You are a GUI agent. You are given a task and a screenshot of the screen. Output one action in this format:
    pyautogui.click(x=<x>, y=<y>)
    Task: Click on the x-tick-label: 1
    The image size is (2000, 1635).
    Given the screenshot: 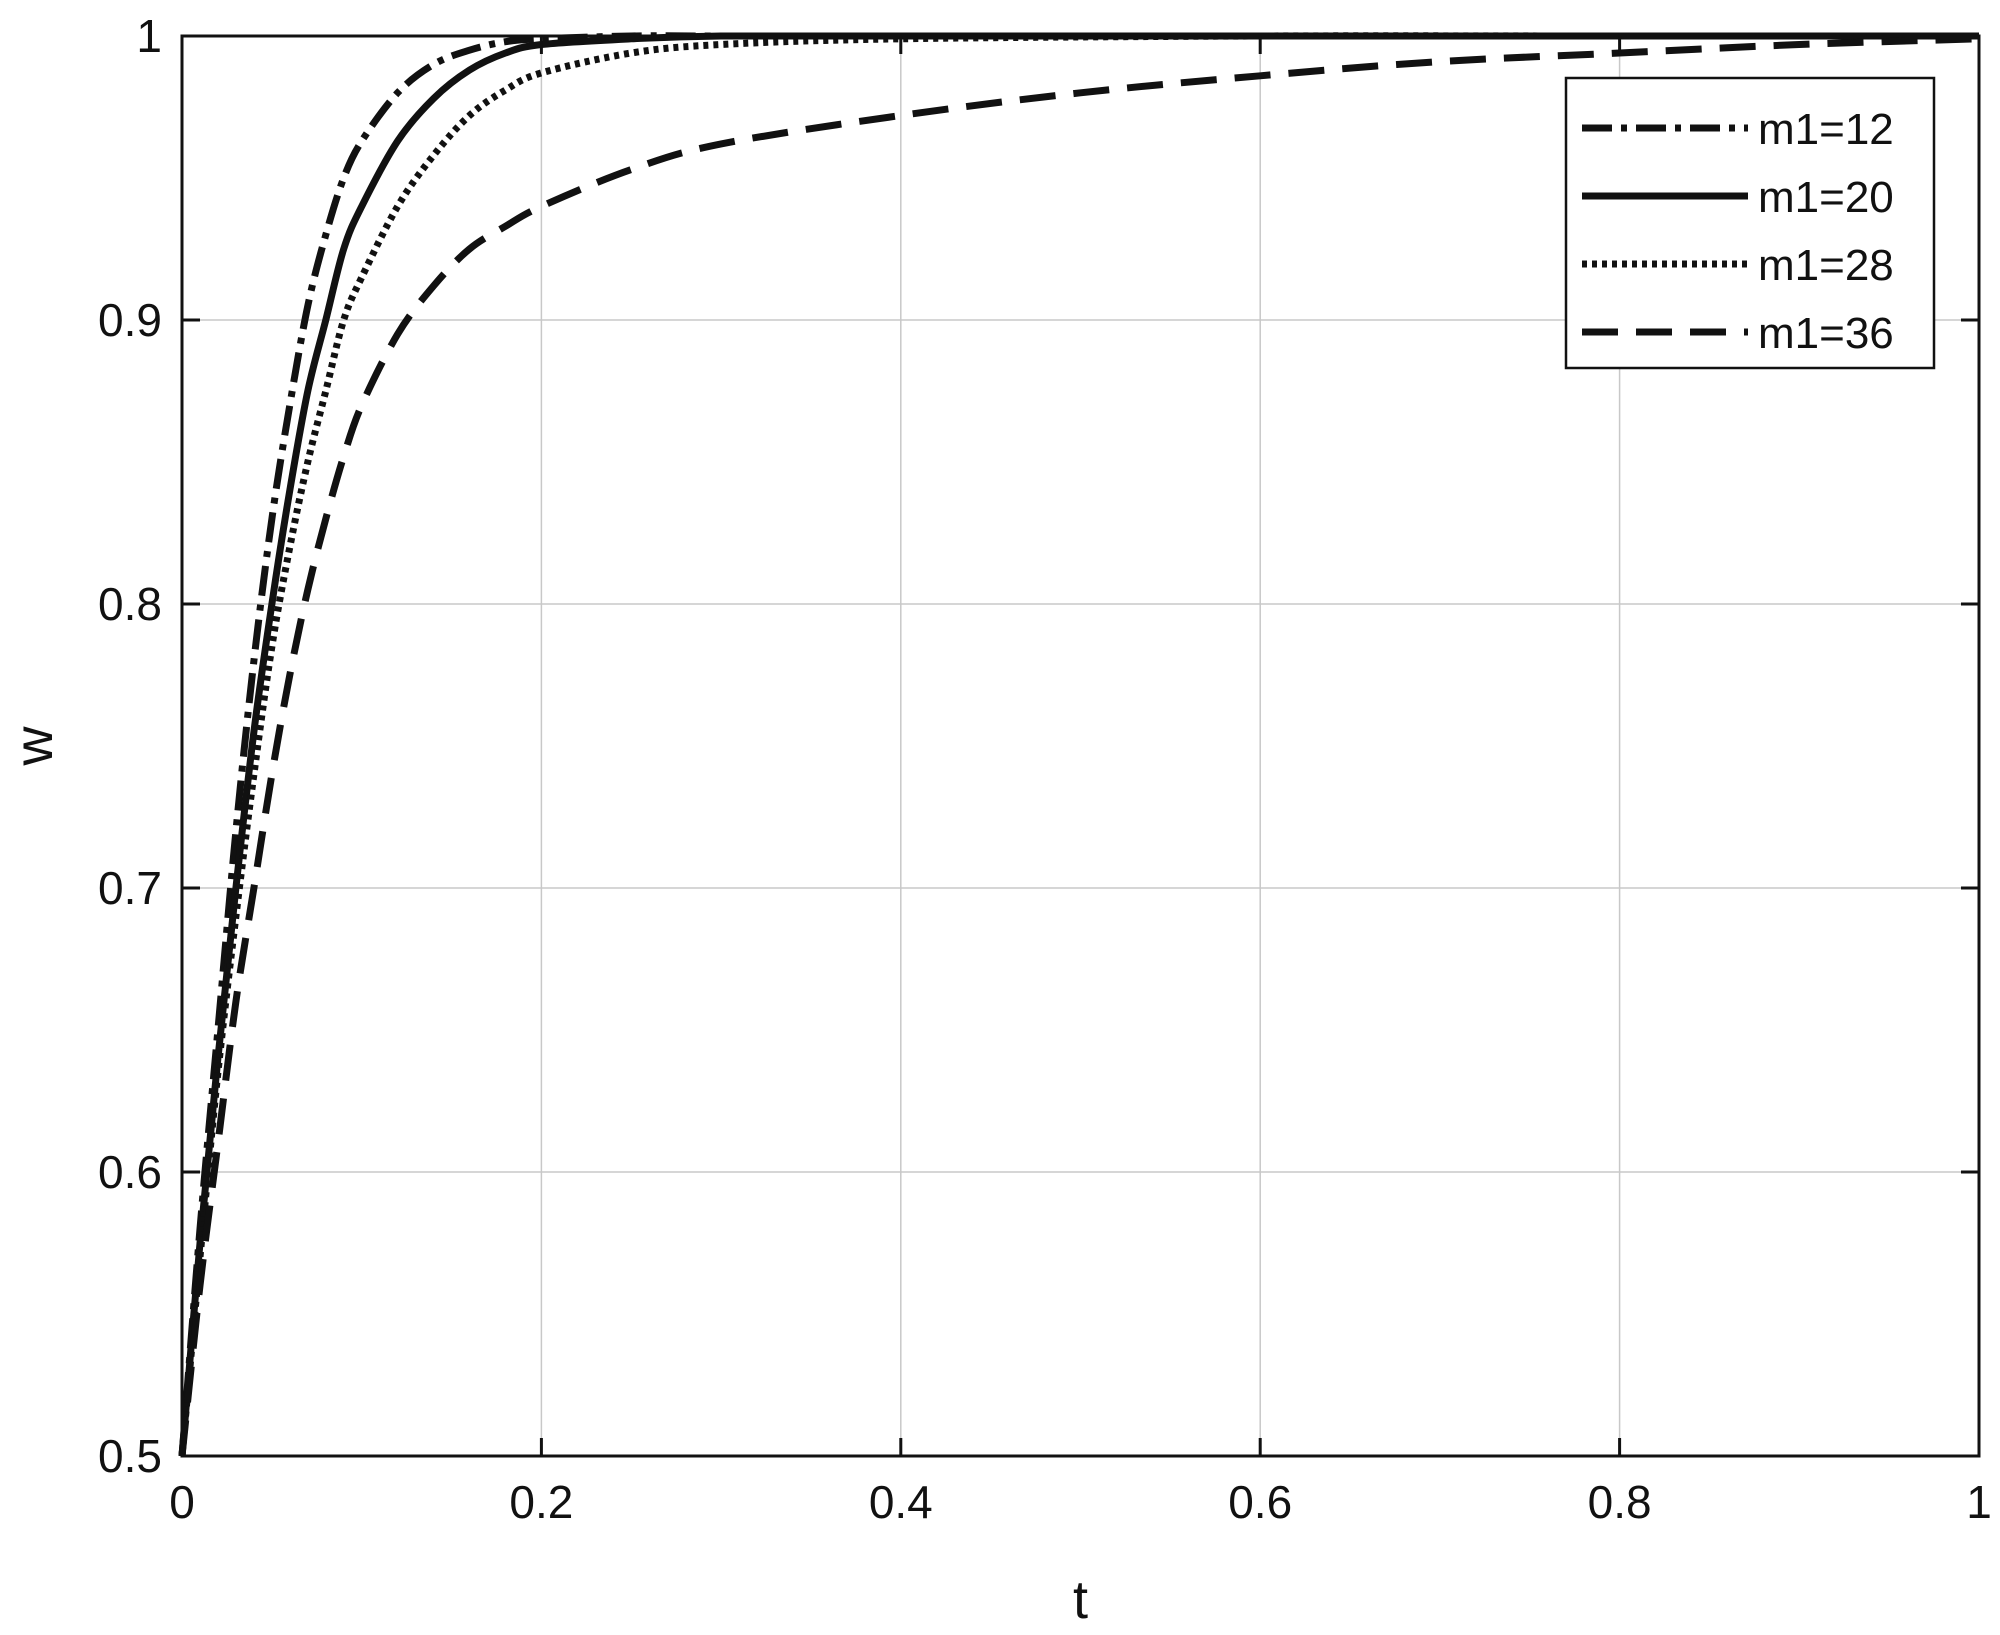 What is the action you would take?
    pyautogui.click(x=1979, y=1502)
    